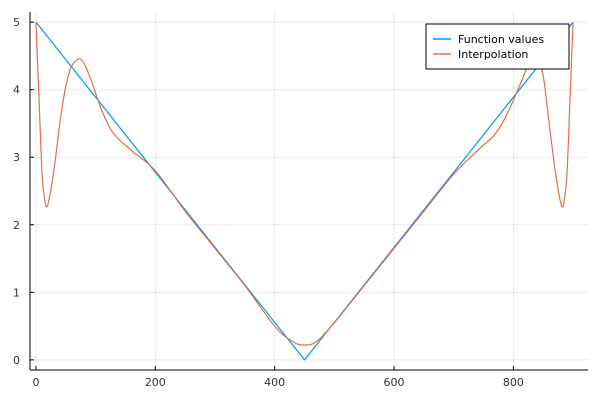 The height and width of the screenshot is (400, 600). What do you see at coordinates (16, 157) in the screenshot?
I see `y-tick-label: 3` at bounding box center [16, 157].